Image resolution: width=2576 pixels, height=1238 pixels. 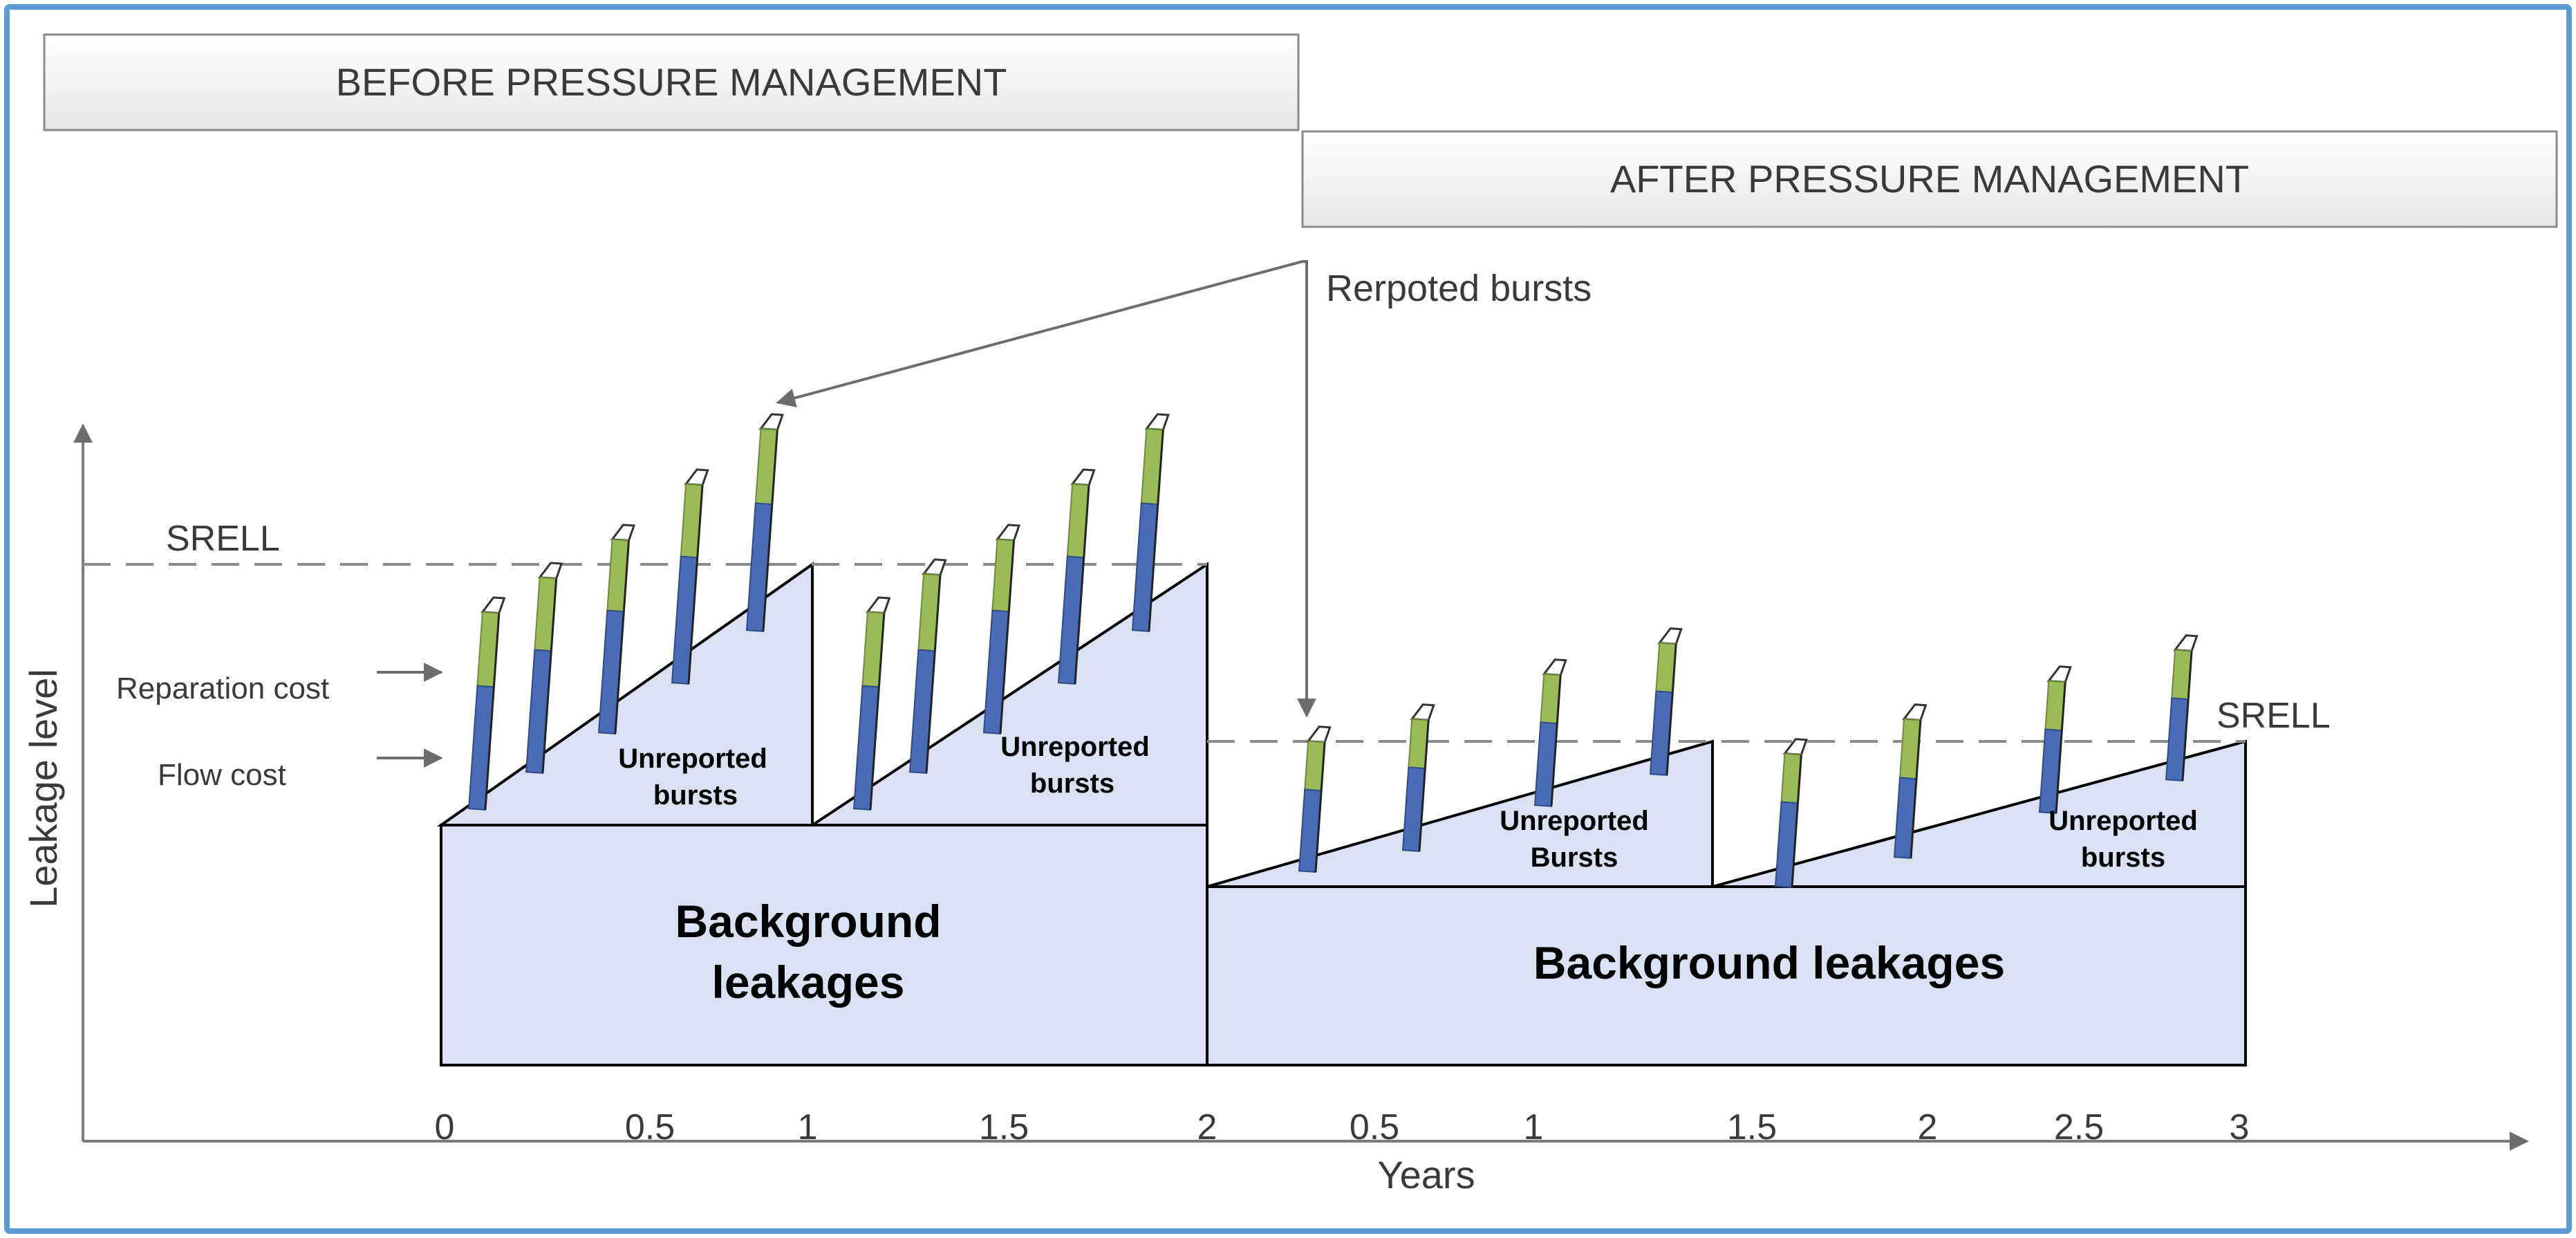 What do you see at coordinates (1928, 1127) in the screenshot?
I see `tick-label-after-2: 2` at bounding box center [1928, 1127].